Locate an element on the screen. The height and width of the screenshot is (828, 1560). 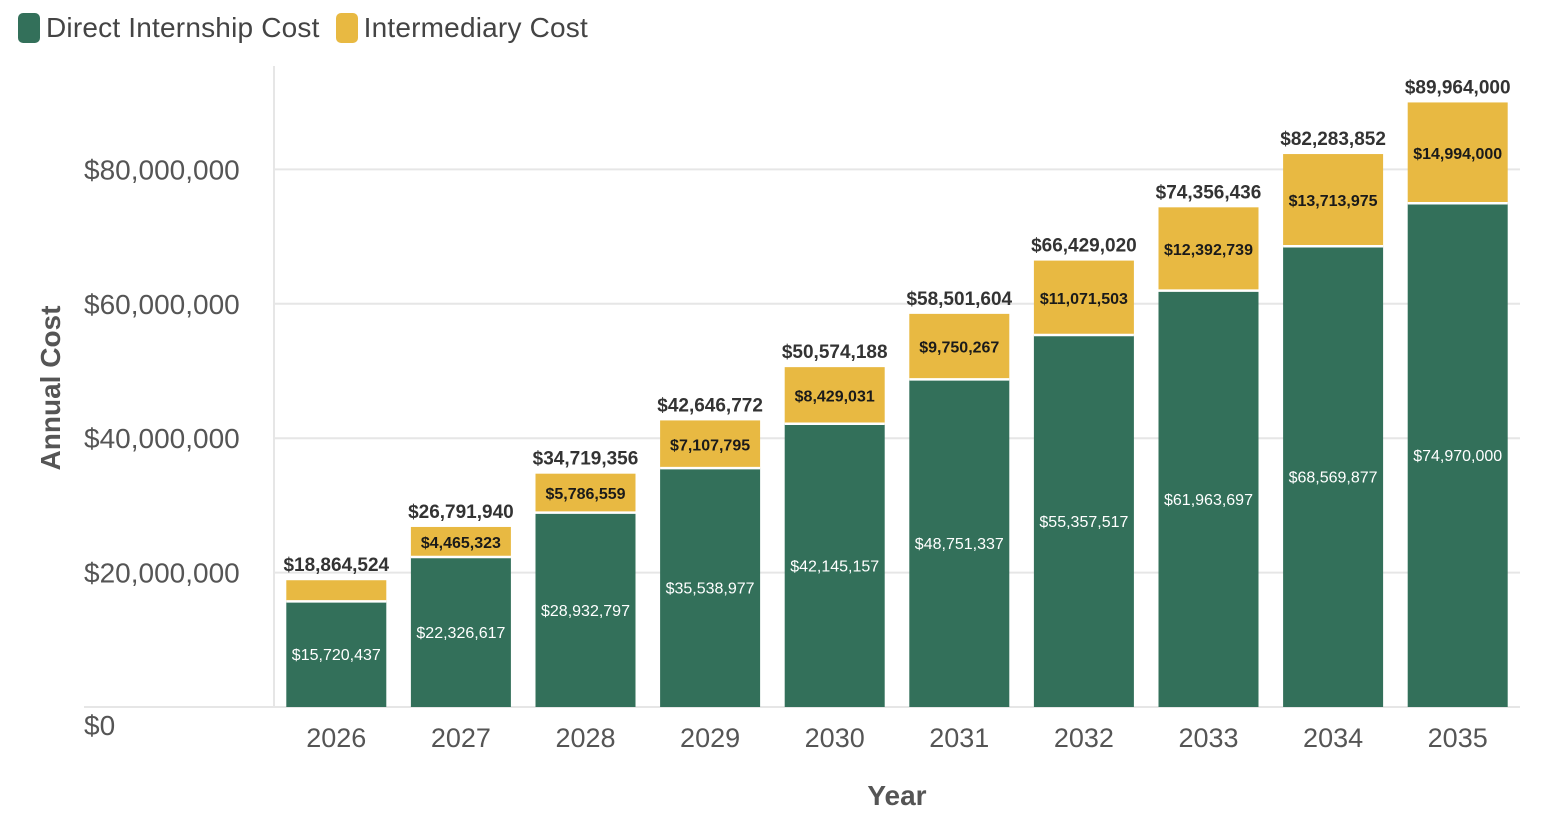
label-direct-2032: $55,357,517 is located at coordinates (1083, 522).